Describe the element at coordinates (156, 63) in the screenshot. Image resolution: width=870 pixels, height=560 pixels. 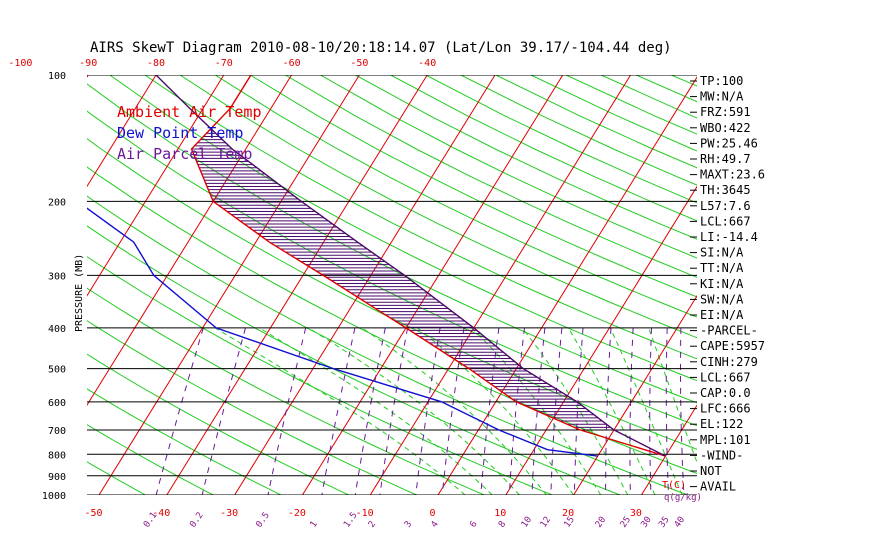
I see `top-temp-tick-label: -80` at that location.